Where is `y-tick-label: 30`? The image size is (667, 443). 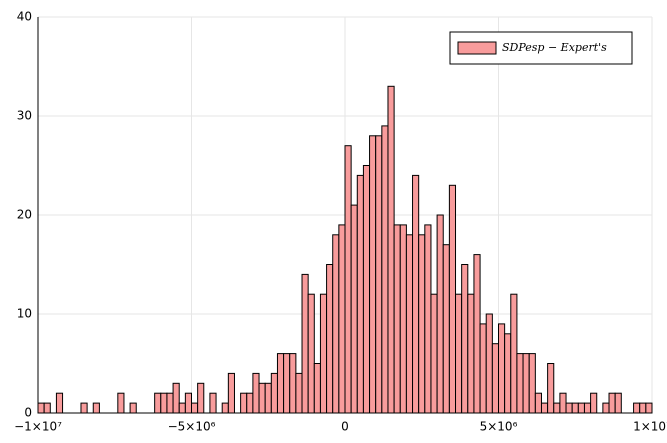 y-tick-label: 30 is located at coordinates (24, 116).